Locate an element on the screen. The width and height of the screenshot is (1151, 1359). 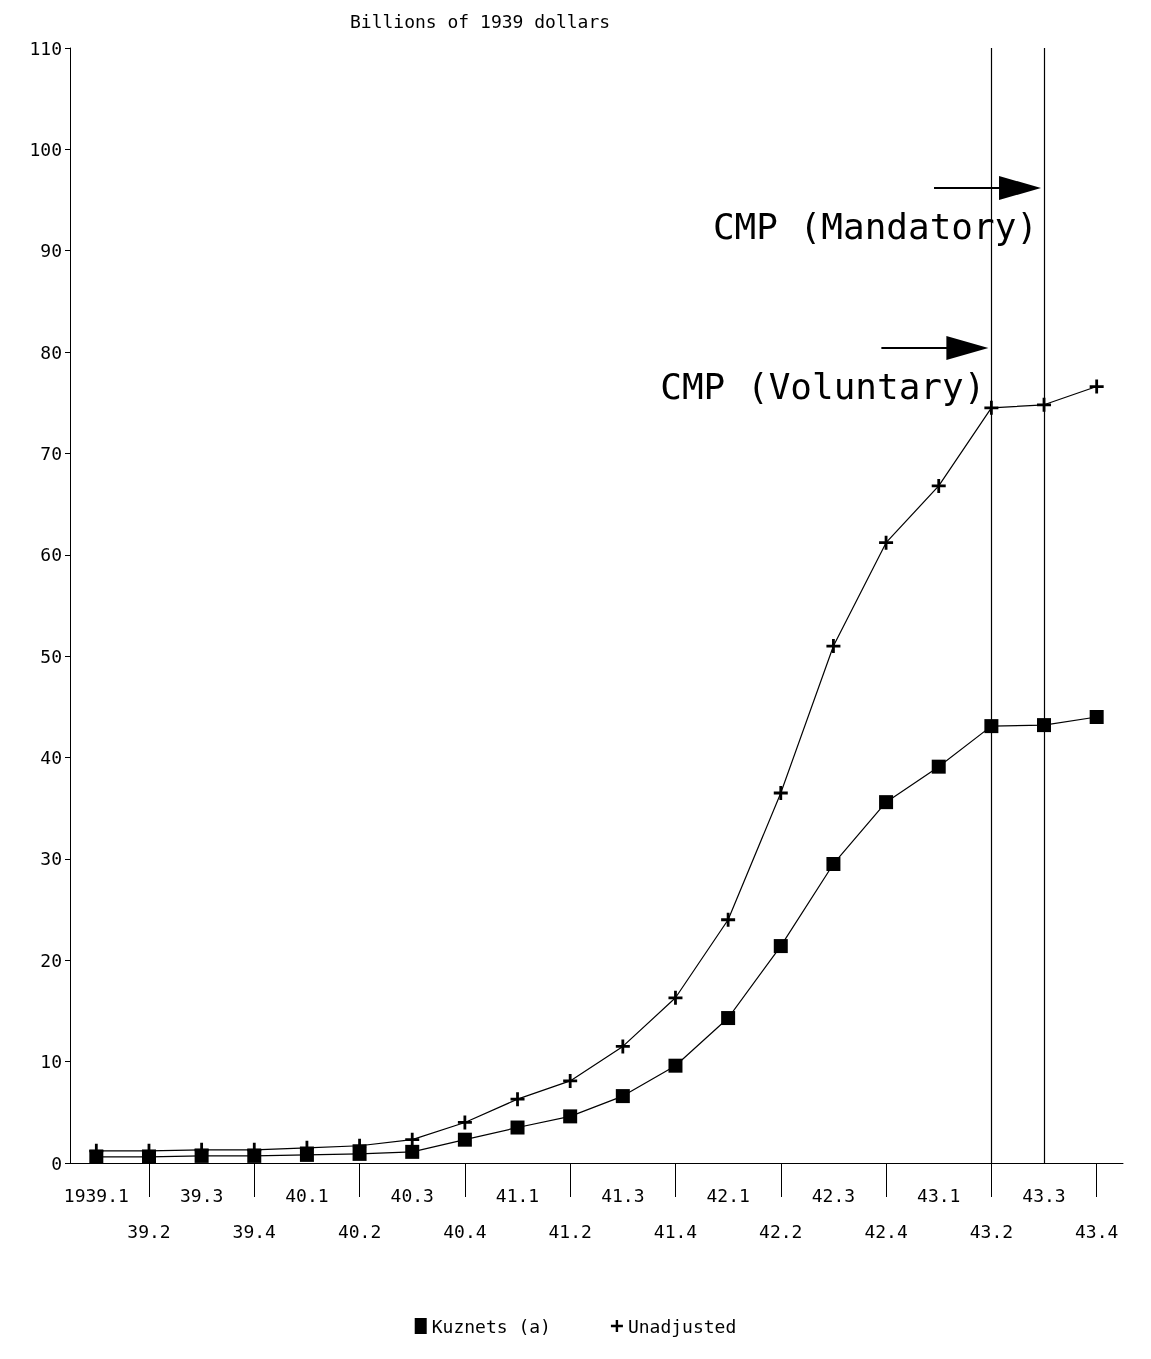
x-tick-label: 42.4 is located at coordinates (886, 1231).